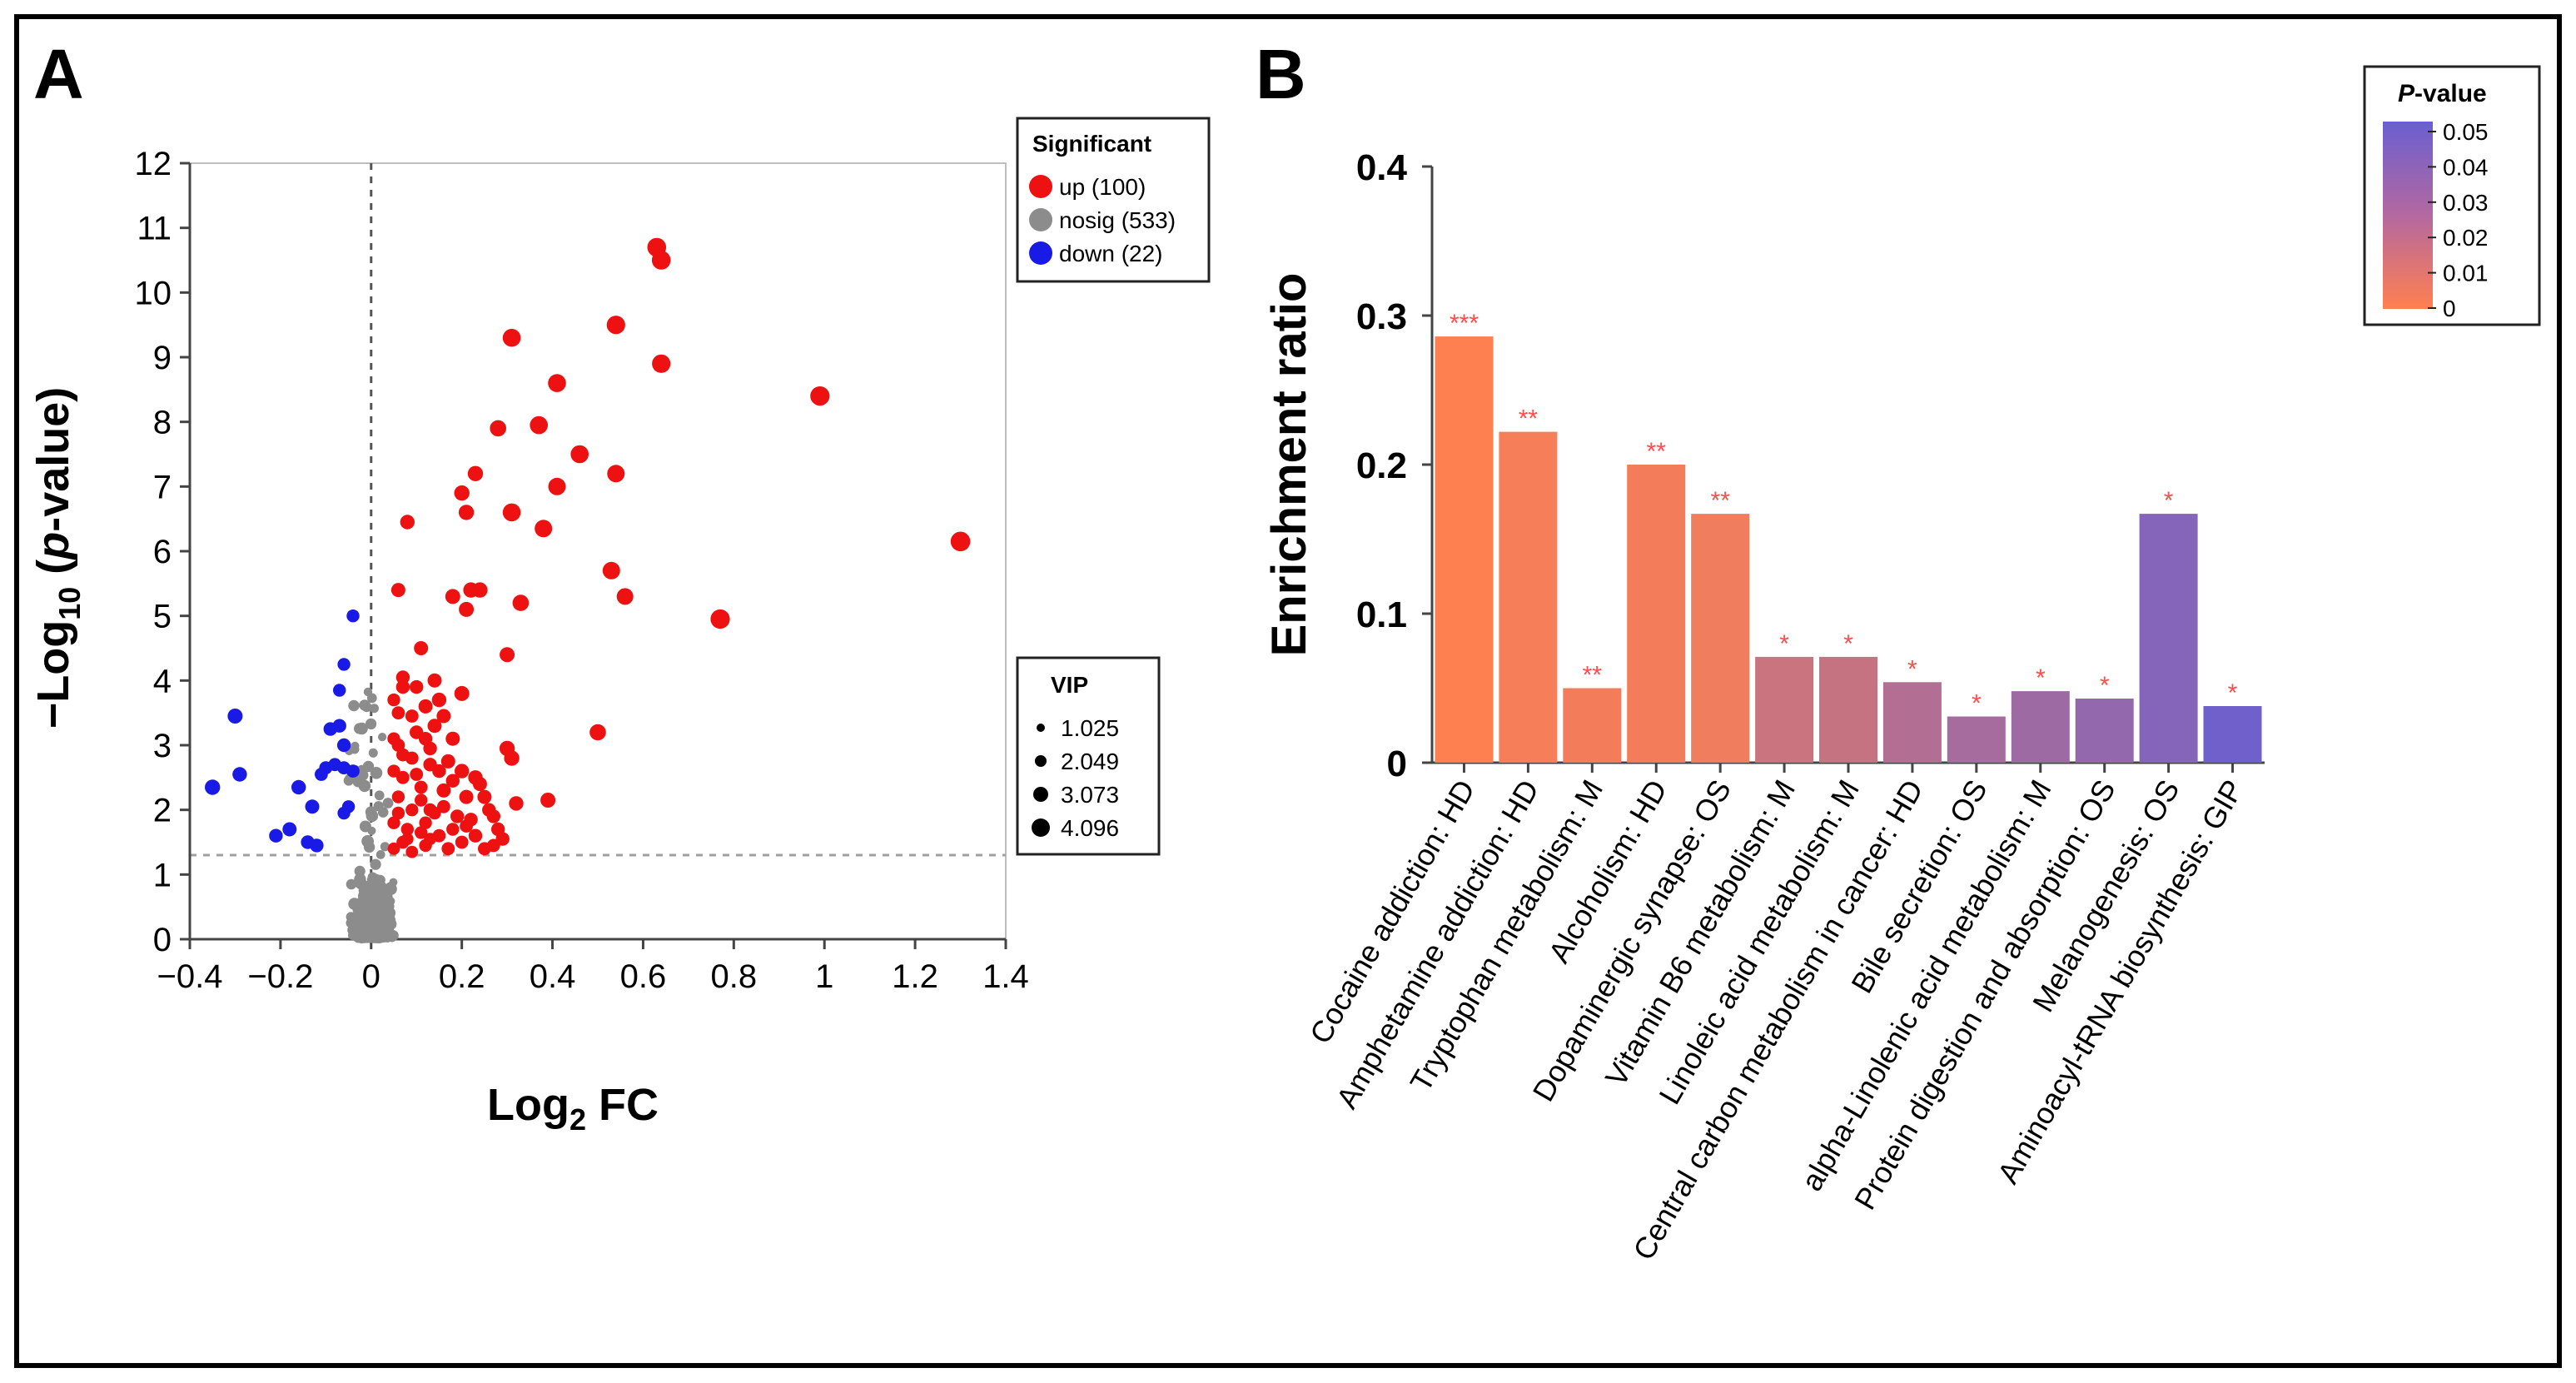 The image size is (2576, 1383). I want to click on significance-legend-title: Significant, so click(1091, 144).